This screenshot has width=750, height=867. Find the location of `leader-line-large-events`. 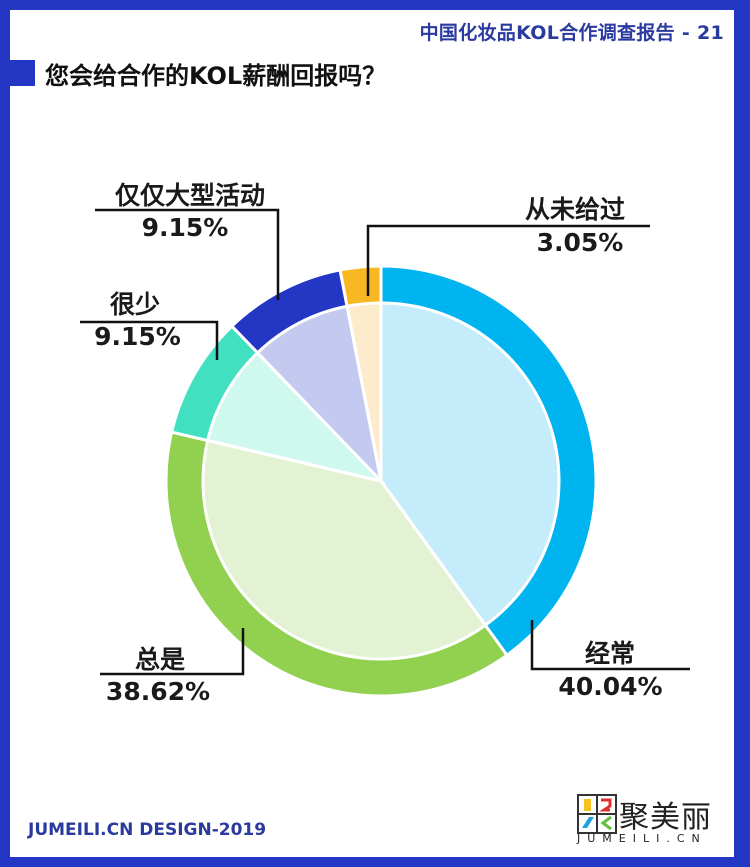

leader-line-large-events is located at coordinates (187, 254).